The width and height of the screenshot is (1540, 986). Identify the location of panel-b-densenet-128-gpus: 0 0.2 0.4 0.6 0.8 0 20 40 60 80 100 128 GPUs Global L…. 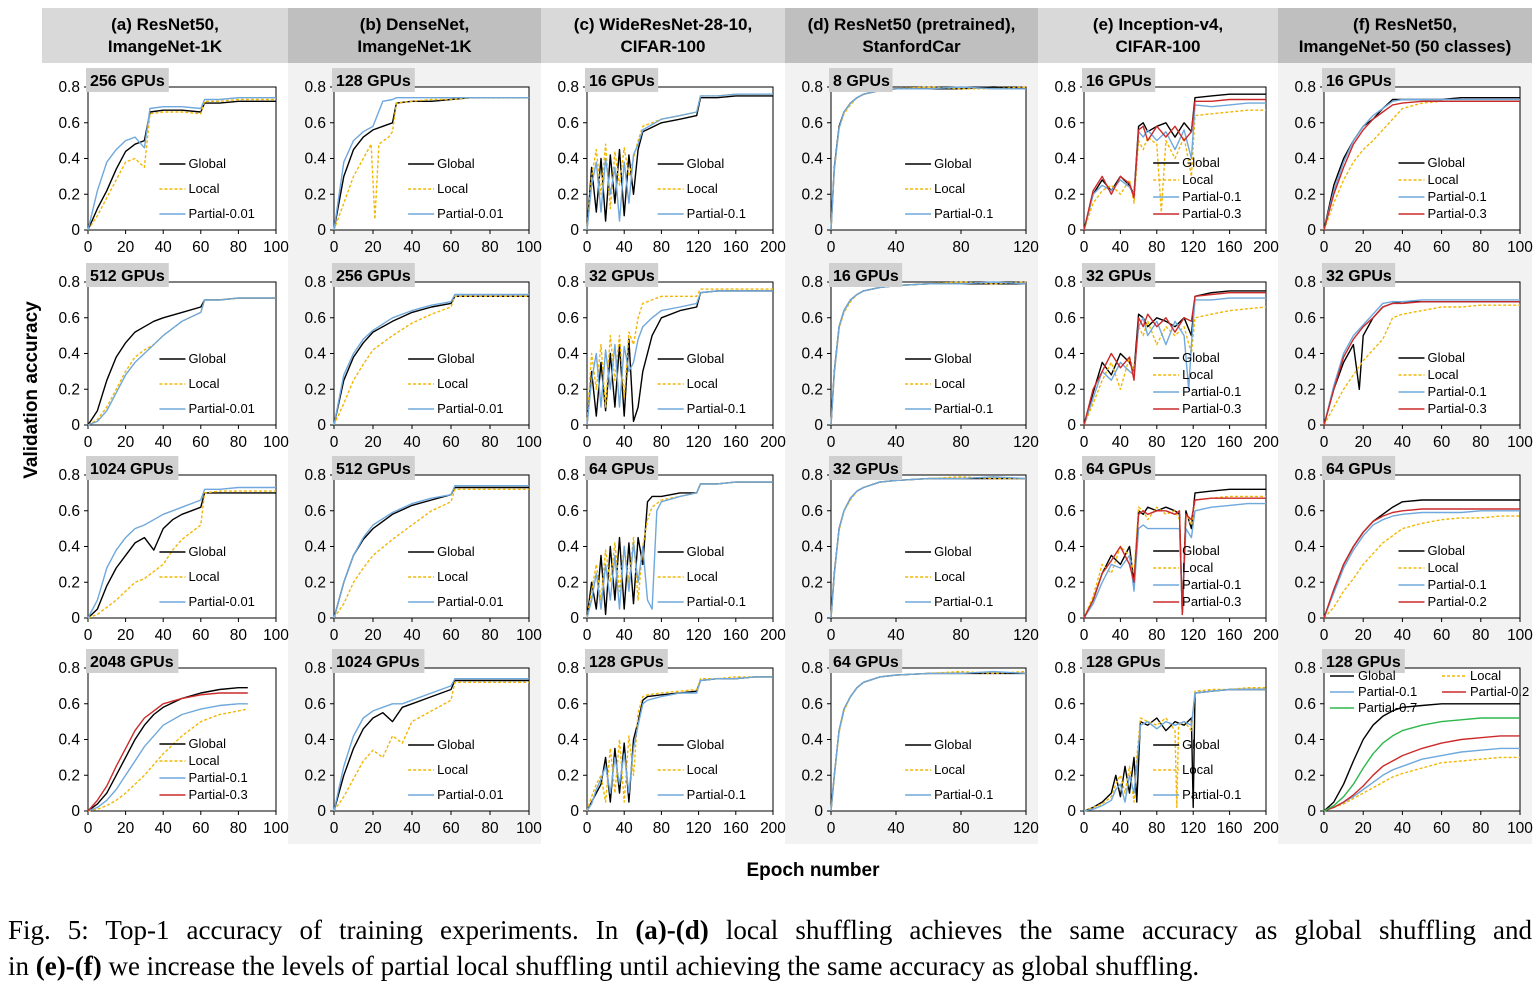
(423, 162).